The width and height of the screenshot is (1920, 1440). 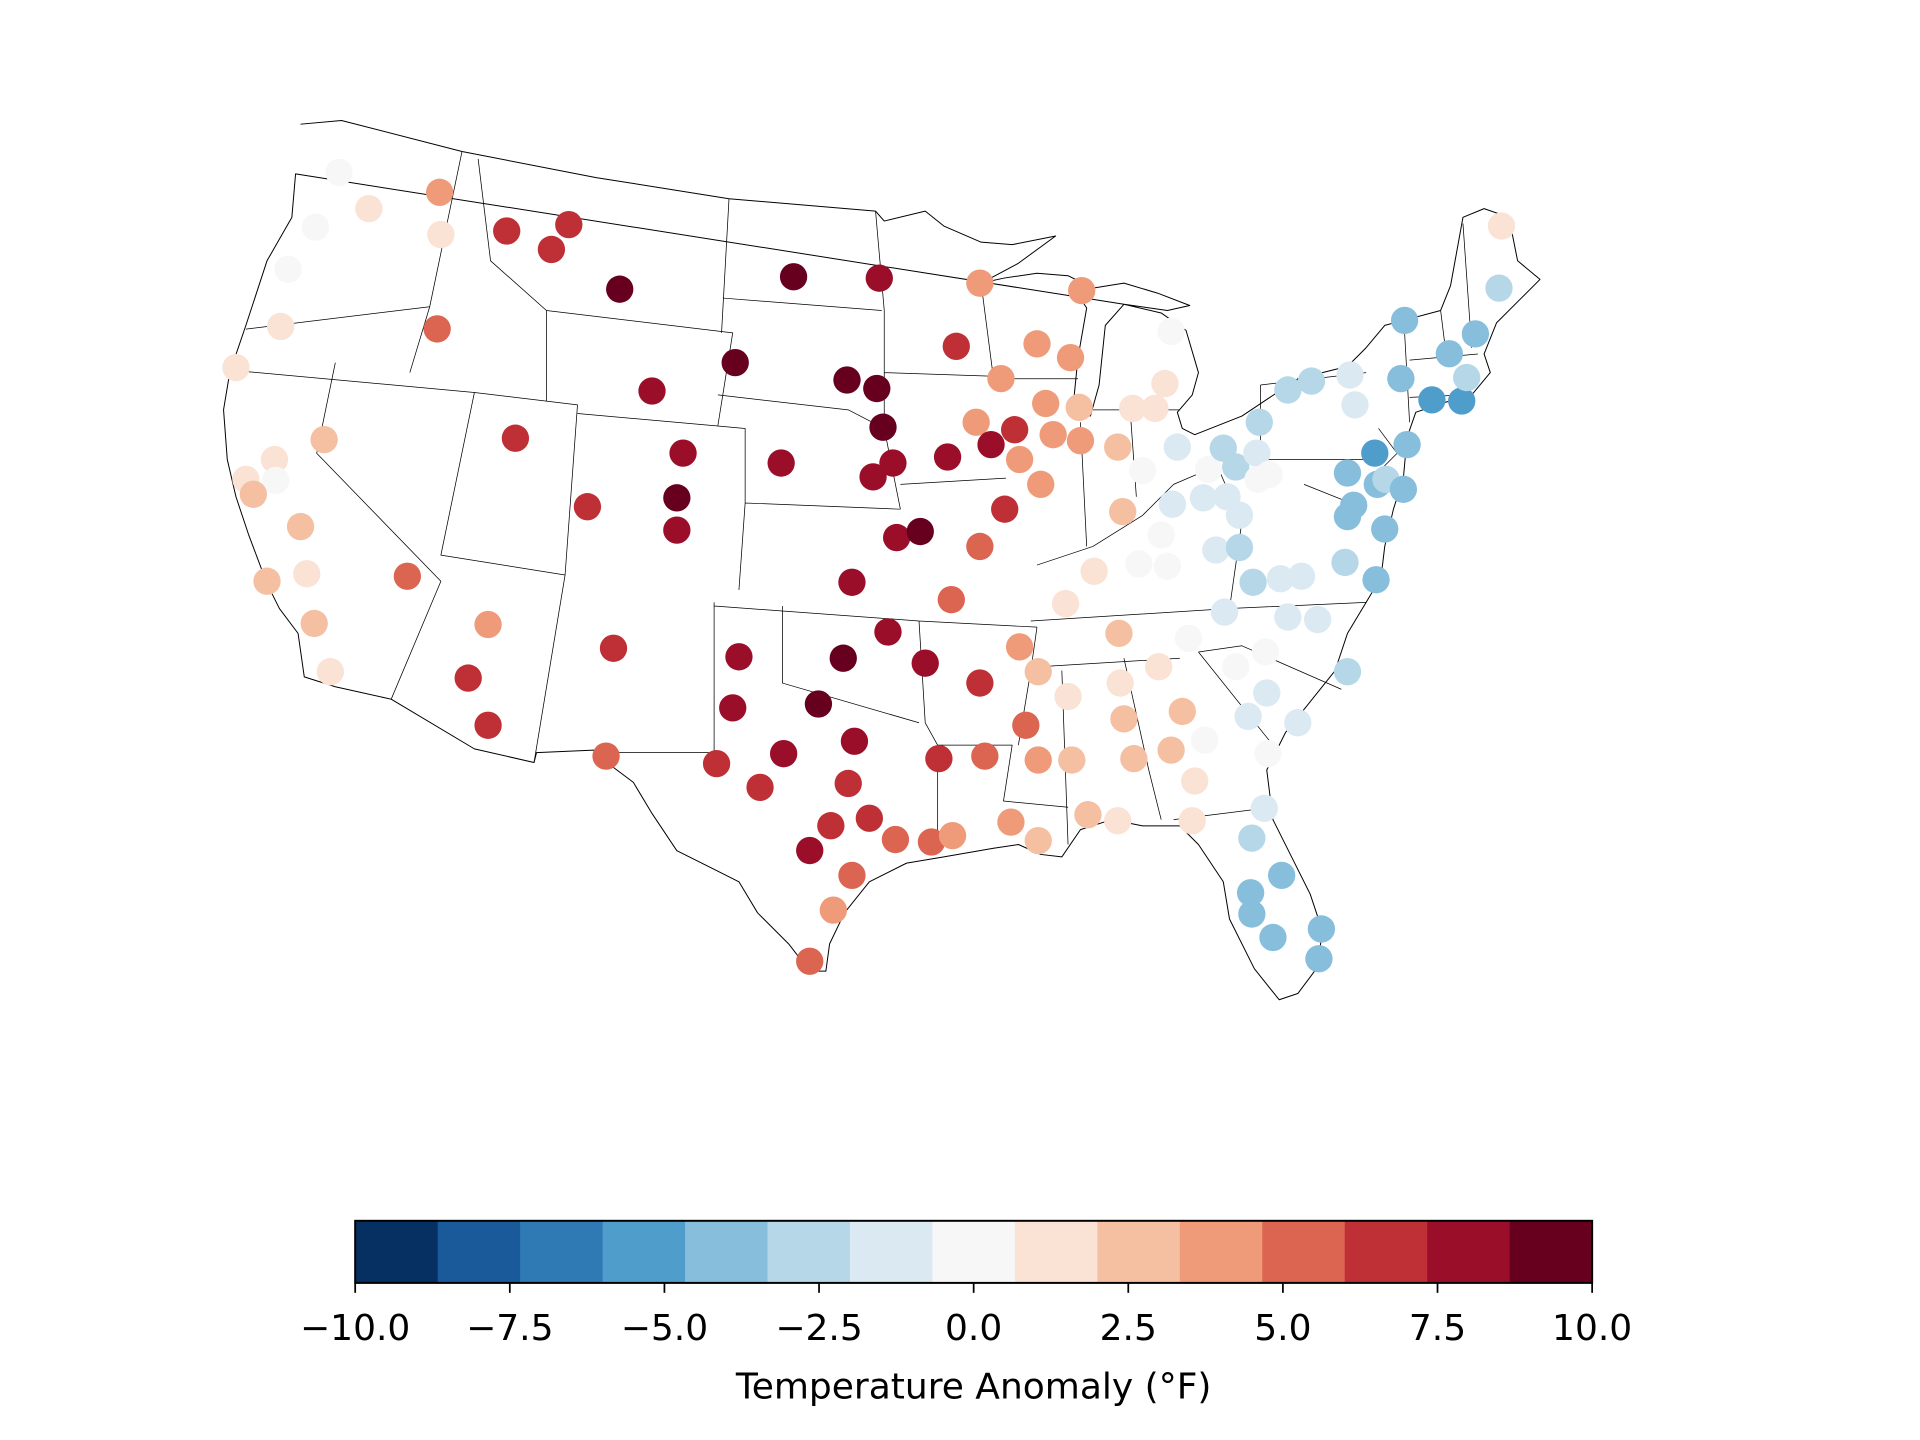 I want to click on colorbar-tick-label: −2.5, so click(x=818, y=1328).